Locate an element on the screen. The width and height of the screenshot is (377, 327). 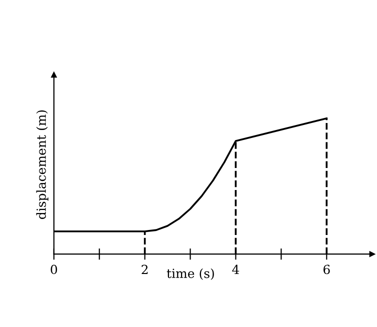
x-axis-title: time (s) is located at coordinates (190, 274).